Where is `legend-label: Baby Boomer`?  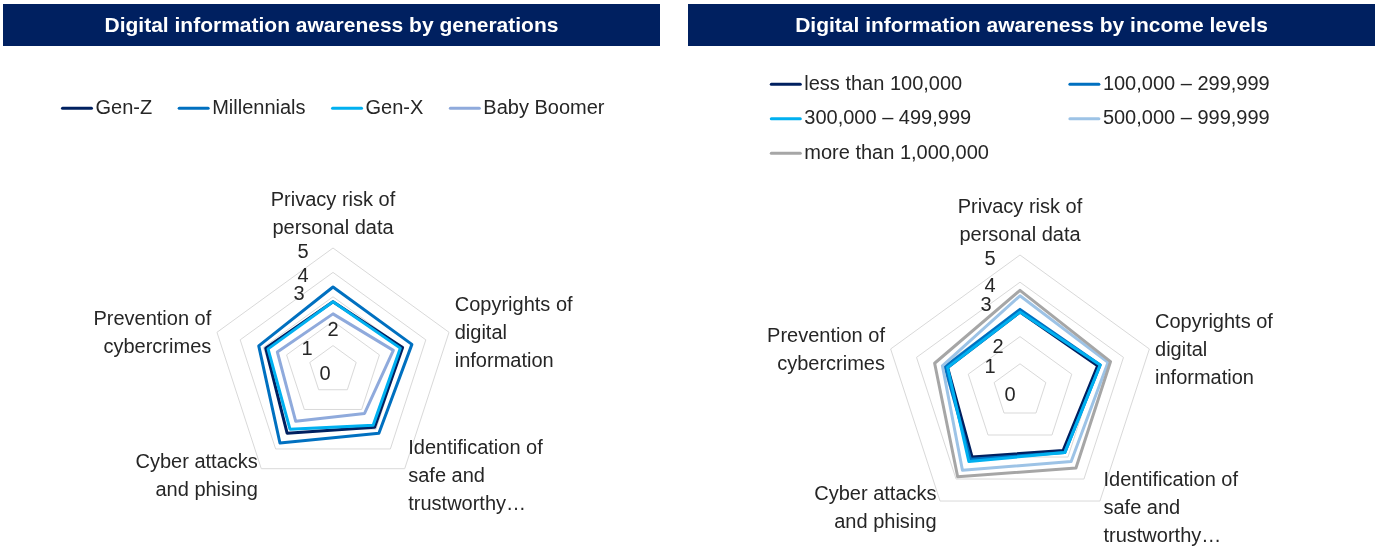
legend-label: Baby Boomer is located at coordinates (544, 106).